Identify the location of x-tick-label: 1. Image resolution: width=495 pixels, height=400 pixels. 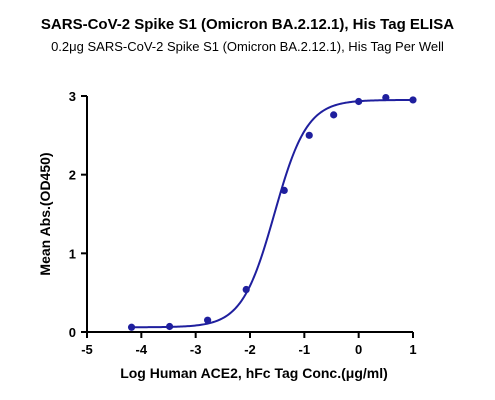
(412, 349).